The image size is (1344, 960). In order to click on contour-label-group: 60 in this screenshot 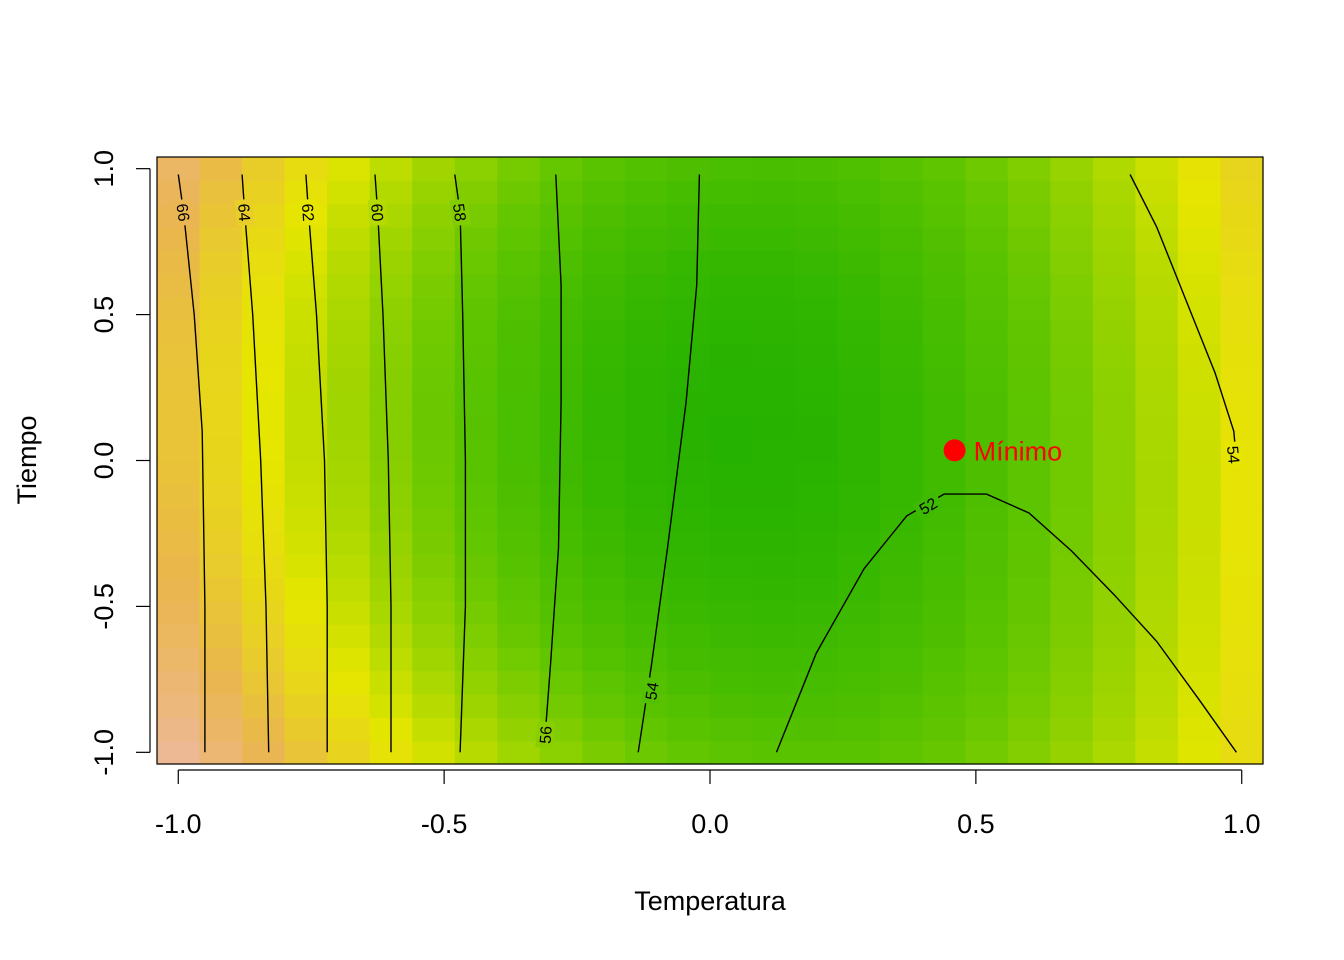, I will do `click(377, 212)`.